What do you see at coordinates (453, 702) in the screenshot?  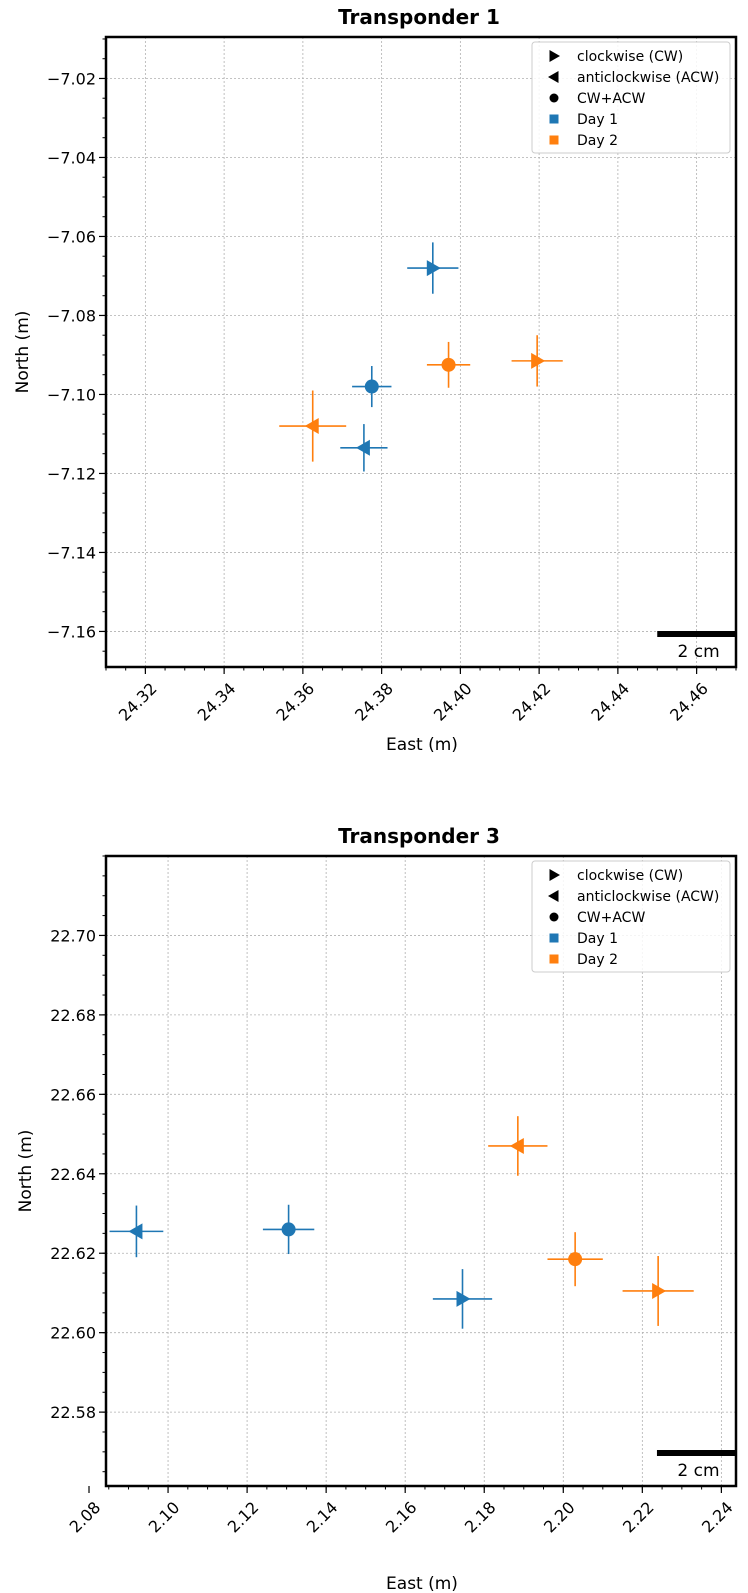 I see `x-tick-label: 24.40` at bounding box center [453, 702].